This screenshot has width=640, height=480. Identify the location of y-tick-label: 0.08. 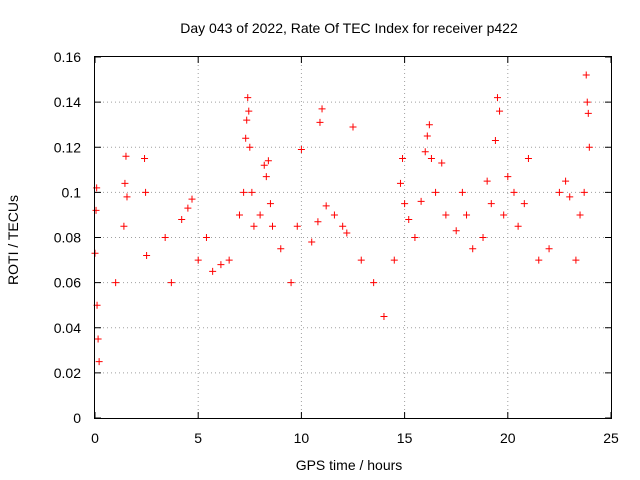
(67, 238).